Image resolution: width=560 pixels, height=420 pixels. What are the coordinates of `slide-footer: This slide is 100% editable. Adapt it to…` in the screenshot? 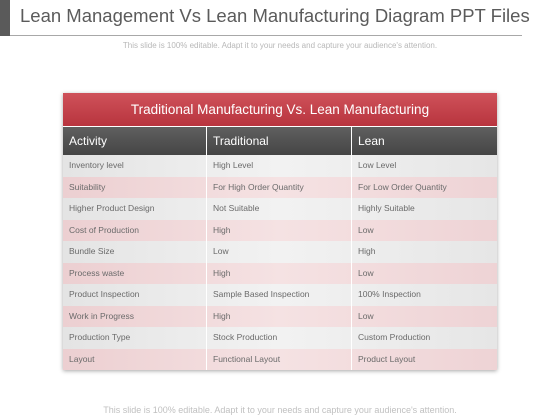 It's located at (280, 410).